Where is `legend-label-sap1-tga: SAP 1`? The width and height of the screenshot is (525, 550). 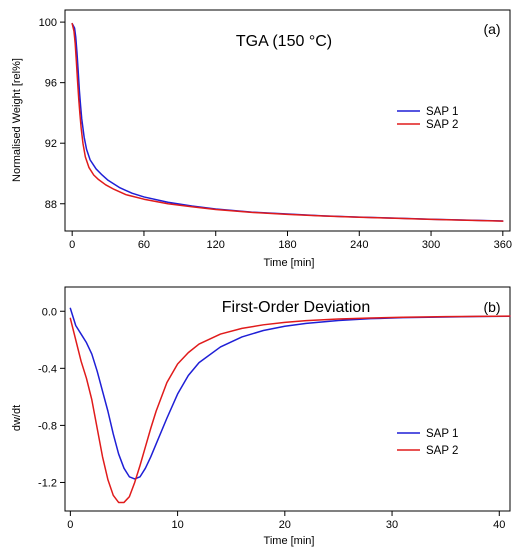
legend-label-sap1-tga: SAP 1 is located at coordinates (442, 112).